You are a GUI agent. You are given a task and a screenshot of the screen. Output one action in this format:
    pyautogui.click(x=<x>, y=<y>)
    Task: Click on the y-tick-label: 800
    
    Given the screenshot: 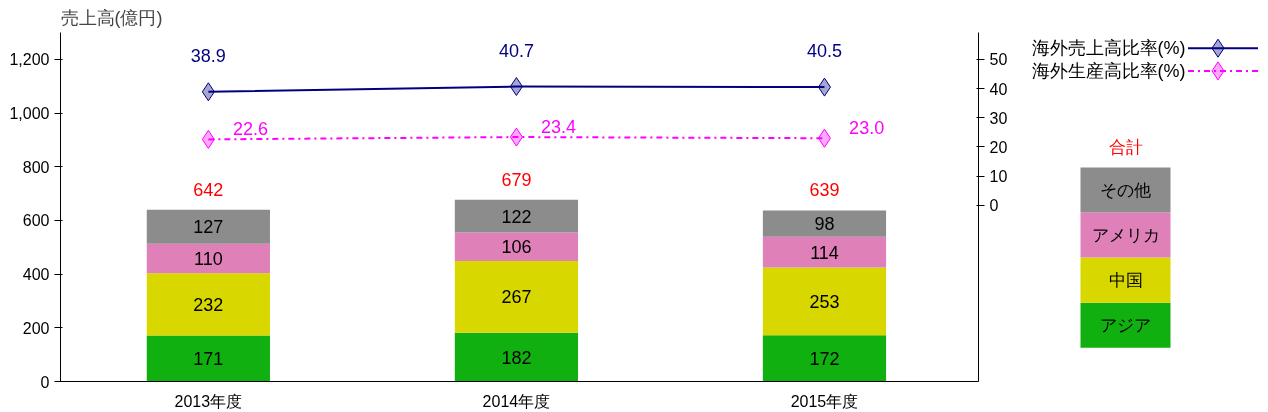 What is the action you would take?
    pyautogui.click(x=36, y=167)
    